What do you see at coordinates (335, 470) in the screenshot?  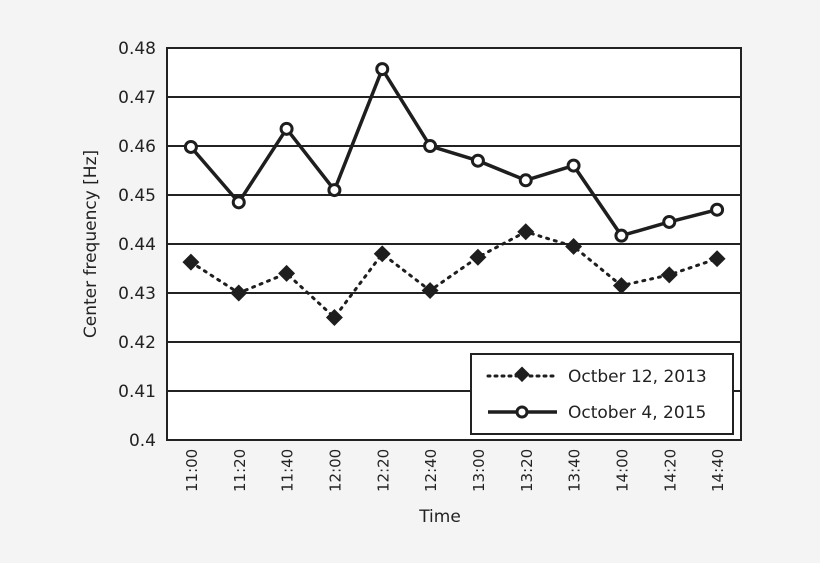 I see `x-tick-label: 12:00` at bounding box center [335, 470].